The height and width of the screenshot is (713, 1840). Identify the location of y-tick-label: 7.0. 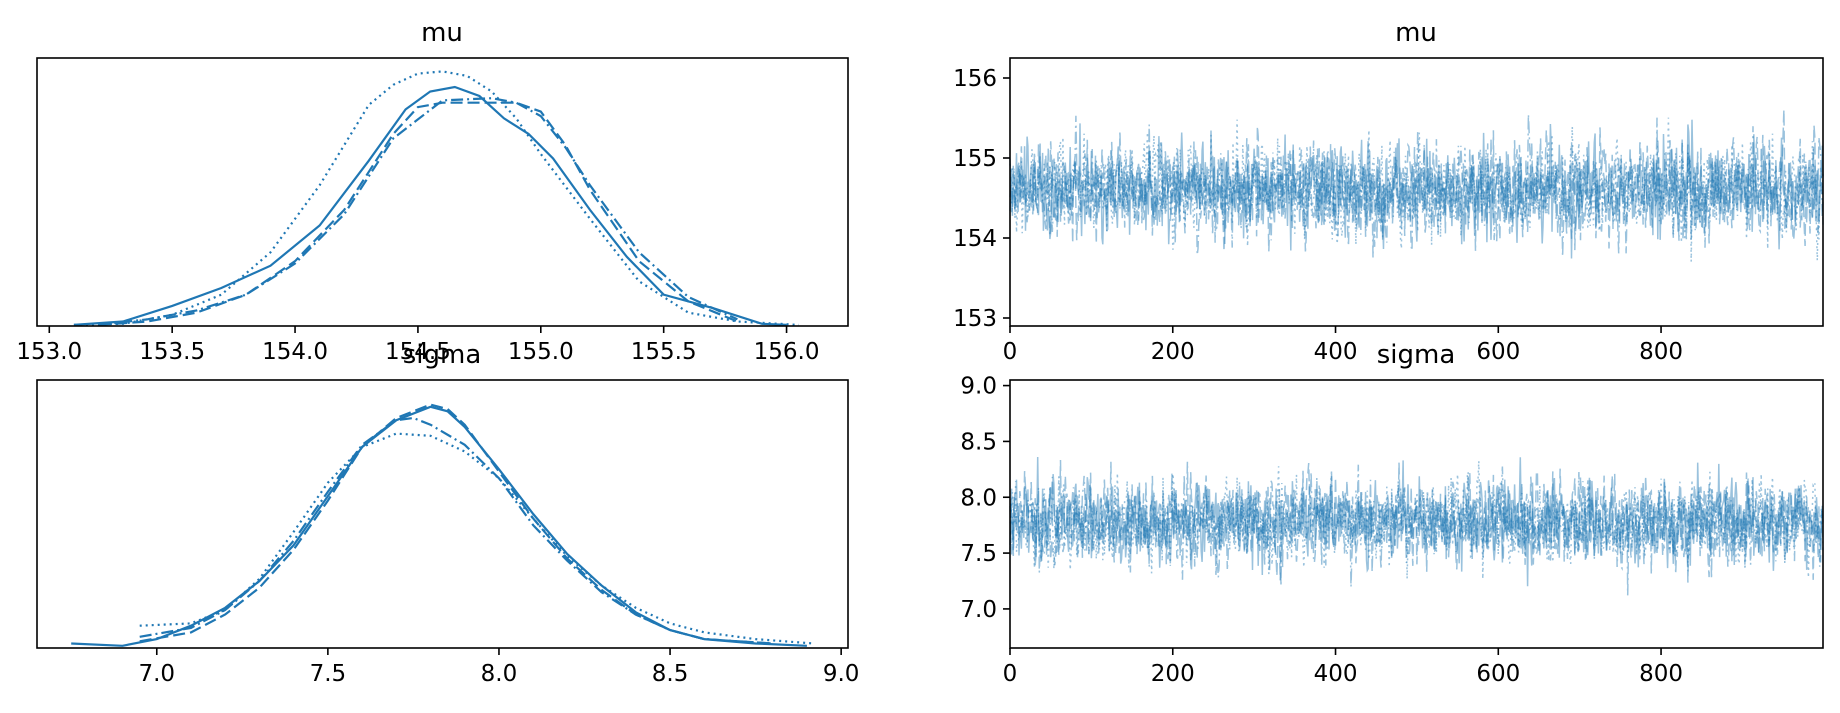
(978, 610).